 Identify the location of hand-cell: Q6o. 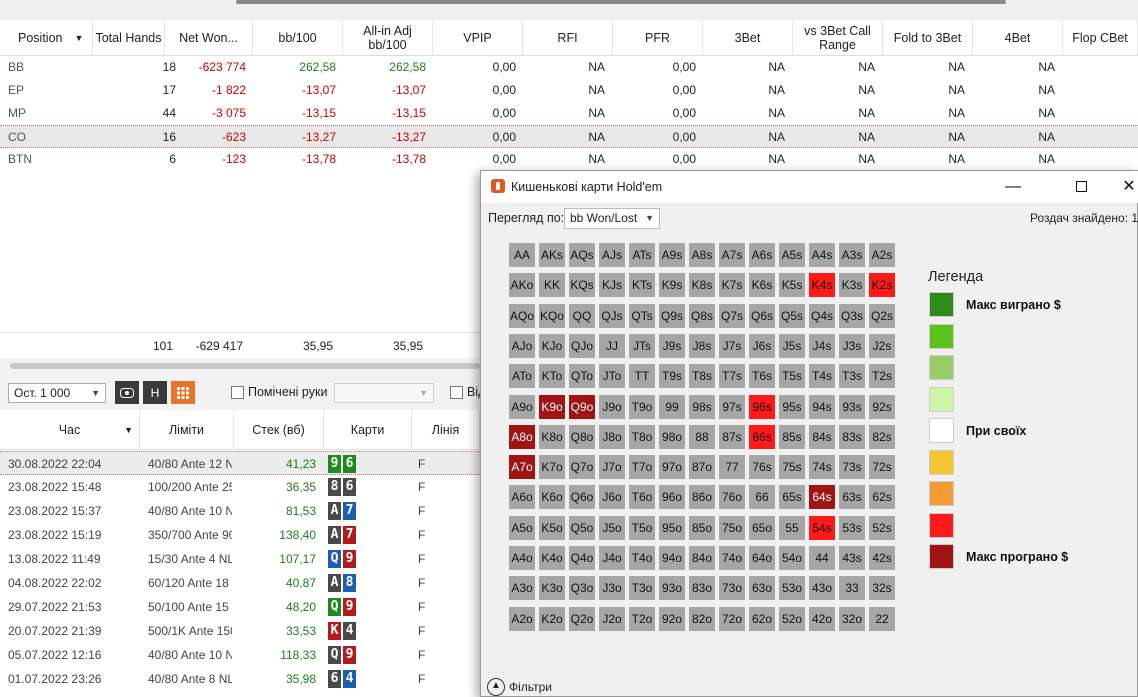
(582, 497).